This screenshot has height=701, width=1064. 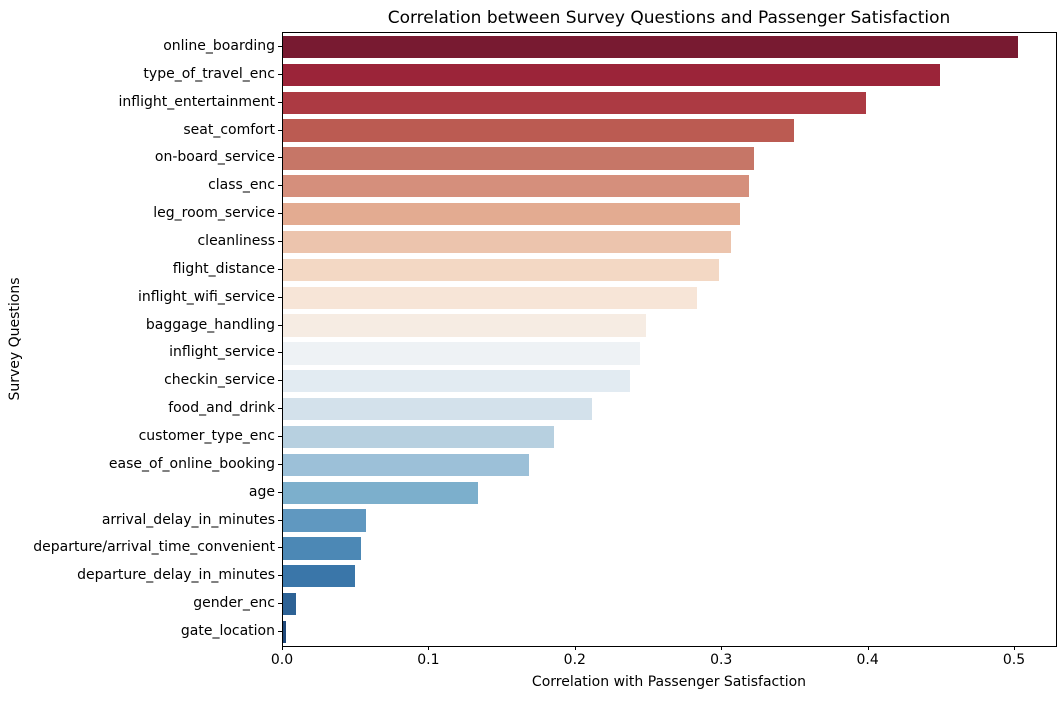 I want to click on xtick-label-0.0: 0.0, so click(x=282, y=660).